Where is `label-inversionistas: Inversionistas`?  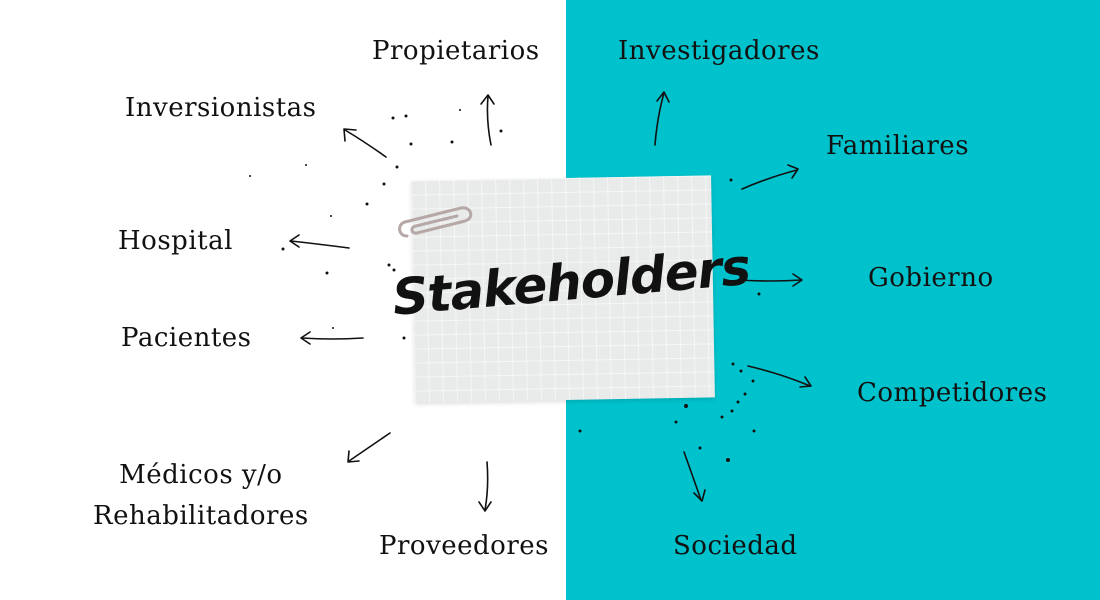
label-inversionistas: Inversionistas is located at coordinates (221, 108).